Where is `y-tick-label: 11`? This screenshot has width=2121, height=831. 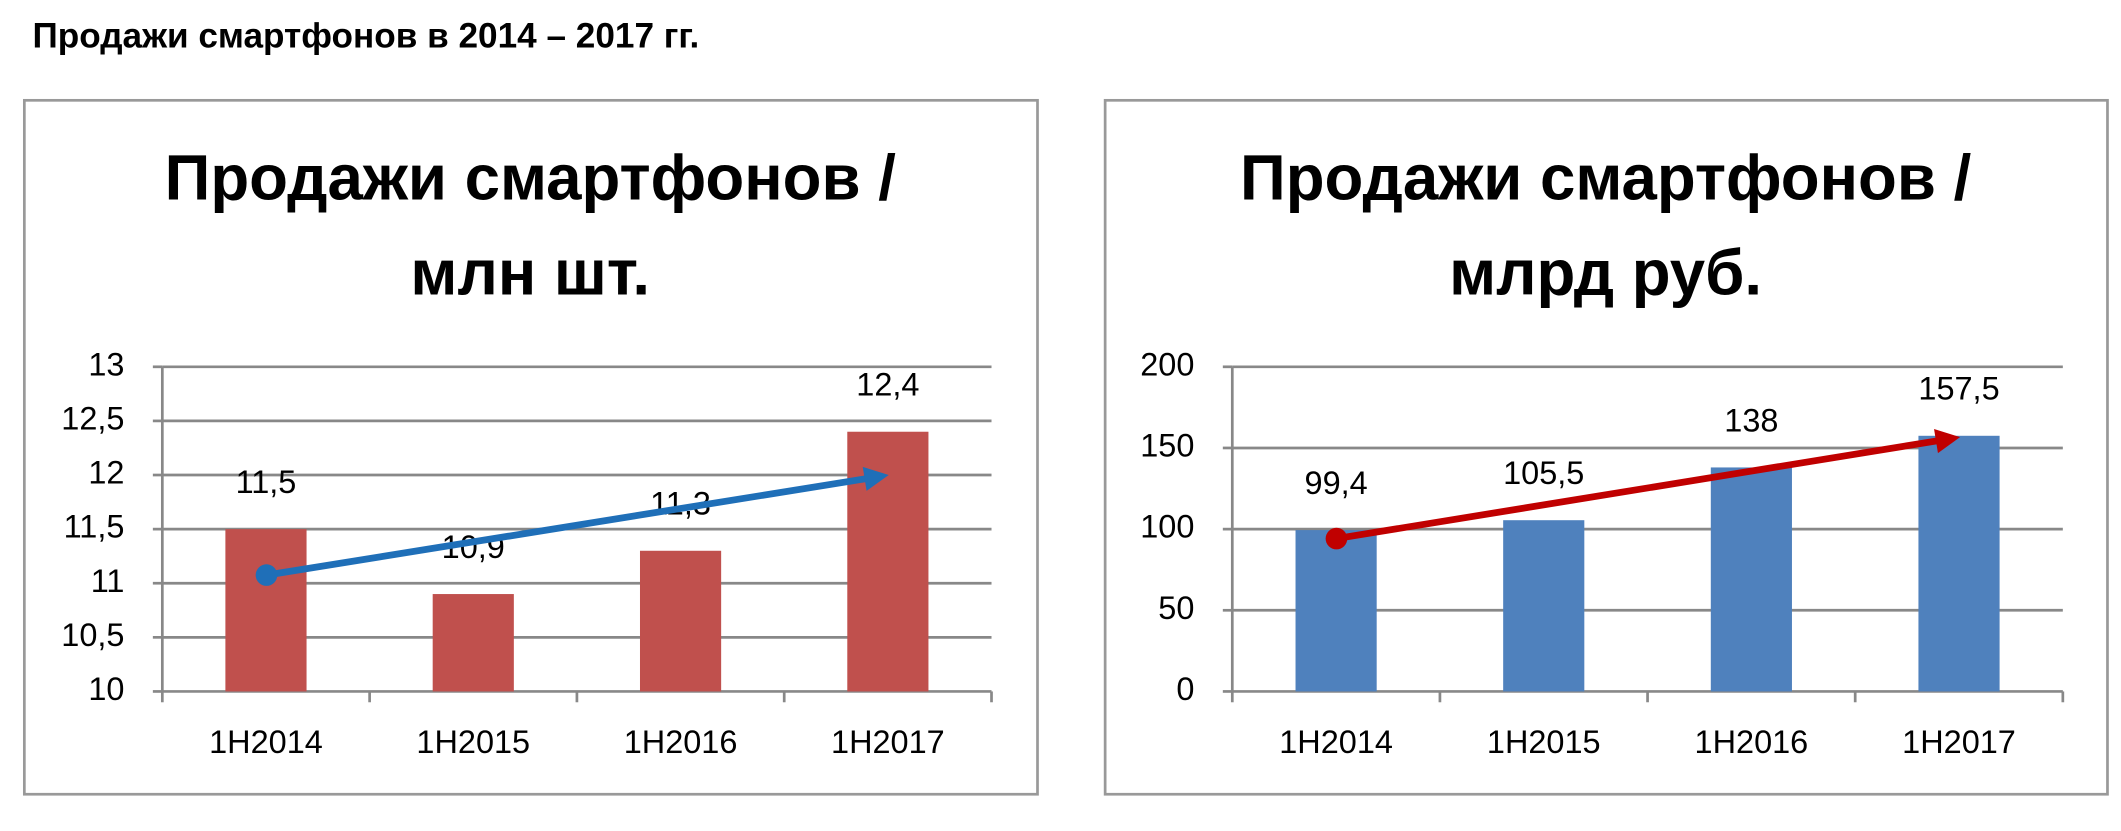
y-tick-label: 11 is located at coordinates (108, 581).